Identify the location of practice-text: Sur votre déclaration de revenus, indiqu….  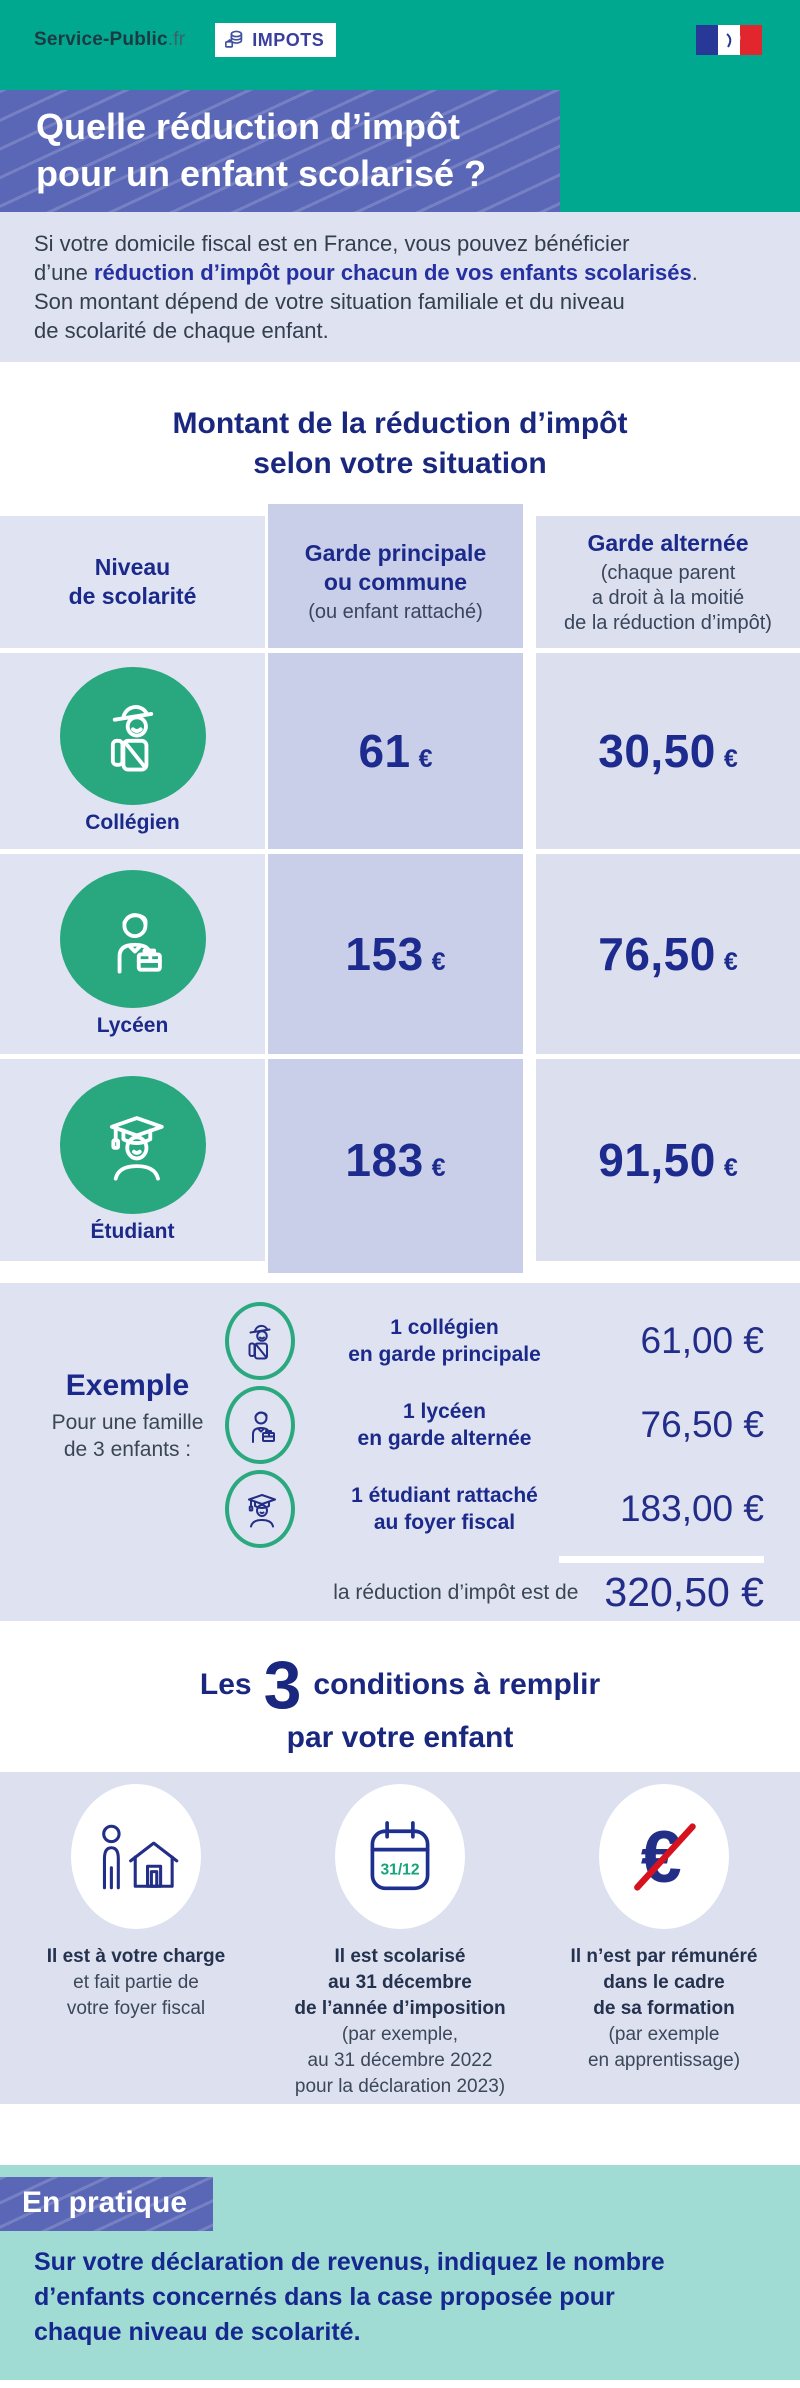
(349, 2297).